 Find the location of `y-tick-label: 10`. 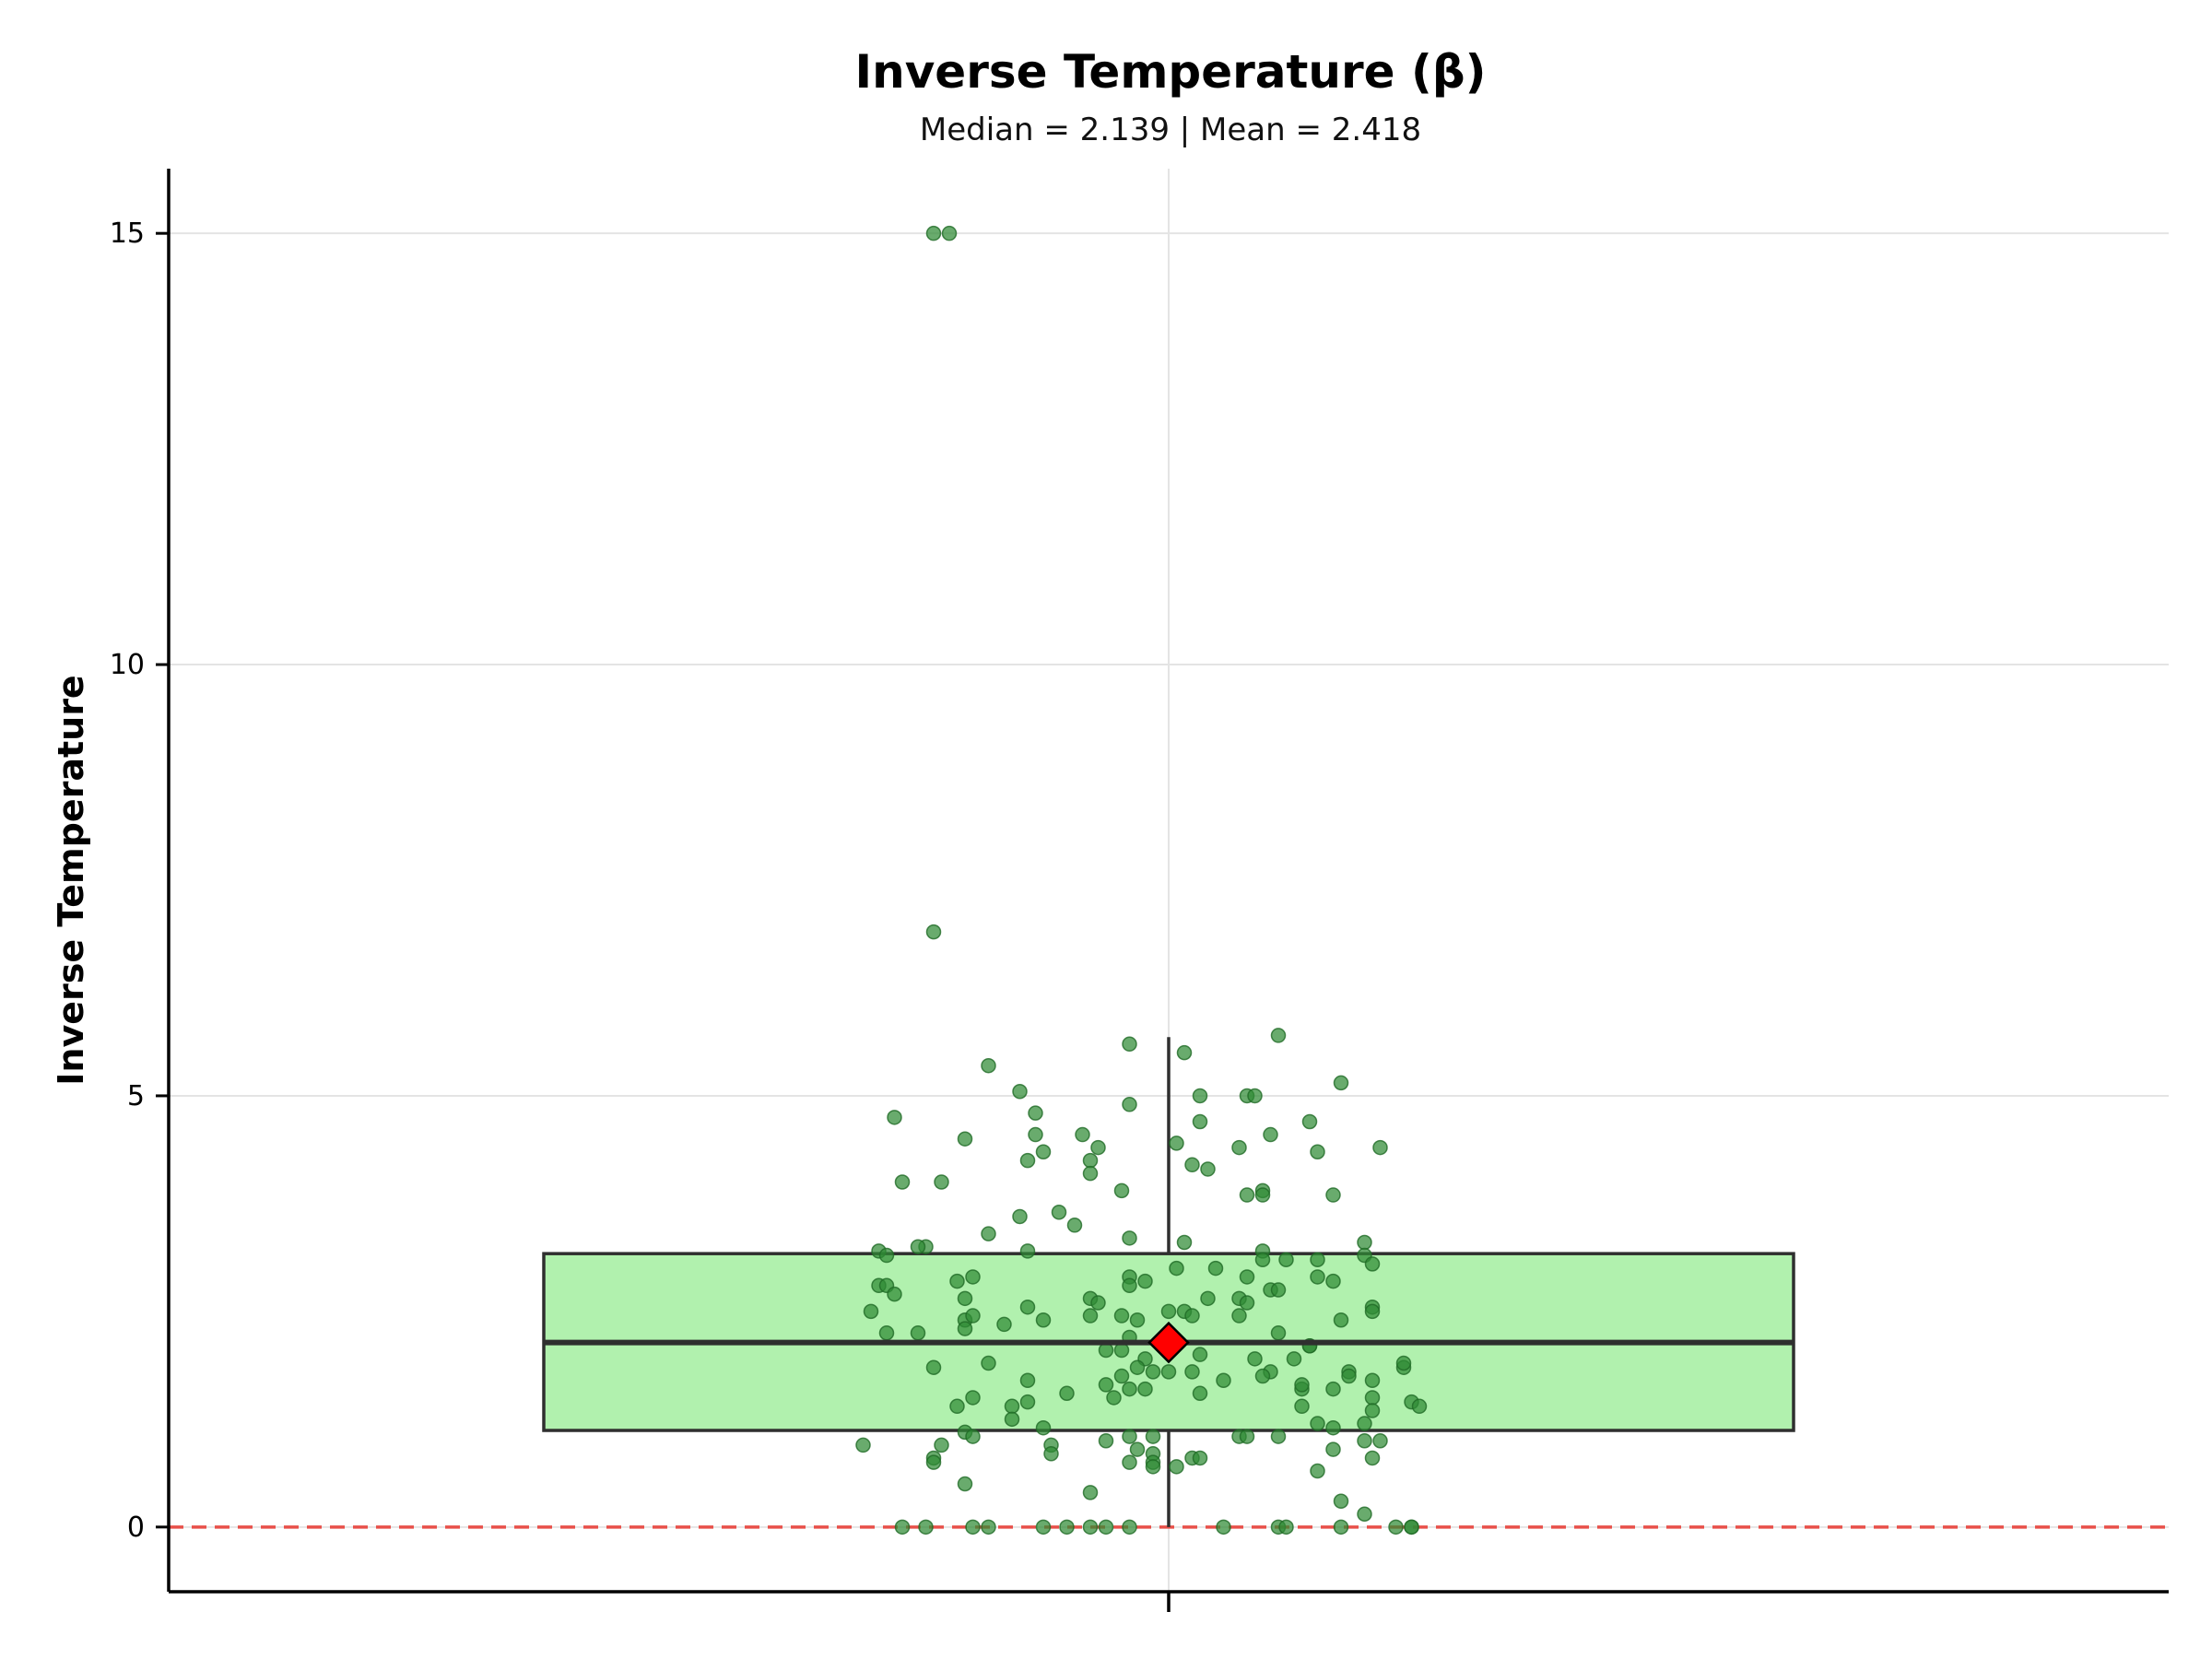

y-tick-label: 10 is located at coordinates (127, 665).